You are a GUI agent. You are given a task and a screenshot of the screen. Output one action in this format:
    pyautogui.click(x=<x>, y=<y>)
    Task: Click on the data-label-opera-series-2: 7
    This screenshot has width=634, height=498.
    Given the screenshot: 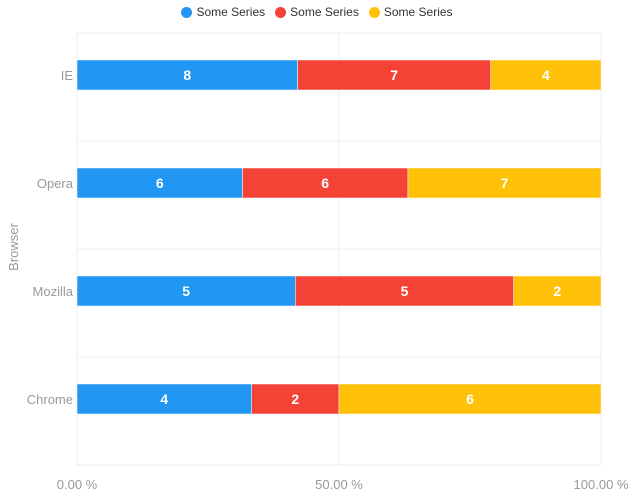 What is the action you would take?
    pyautogui.click(x=505, y=183)
    